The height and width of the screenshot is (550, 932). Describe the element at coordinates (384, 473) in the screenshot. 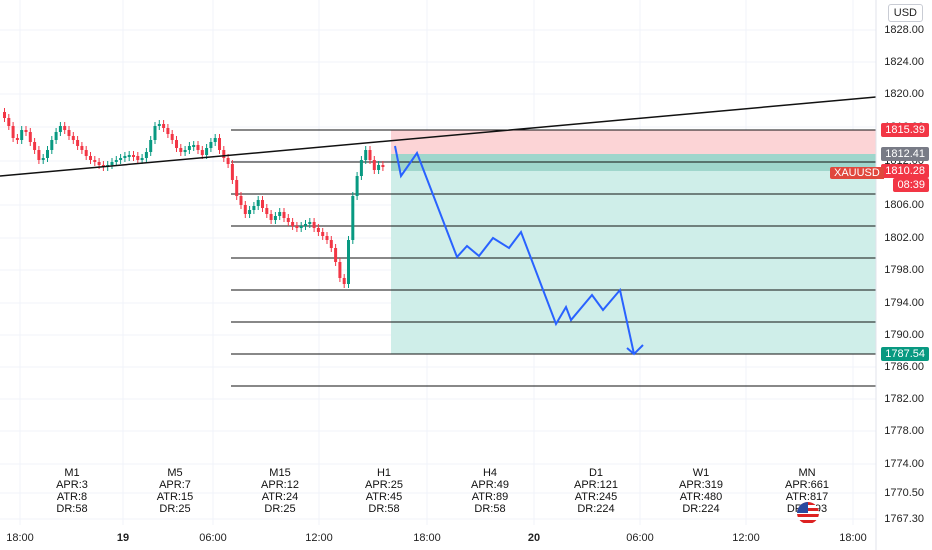

I see `stat-tf: H1` at that location.